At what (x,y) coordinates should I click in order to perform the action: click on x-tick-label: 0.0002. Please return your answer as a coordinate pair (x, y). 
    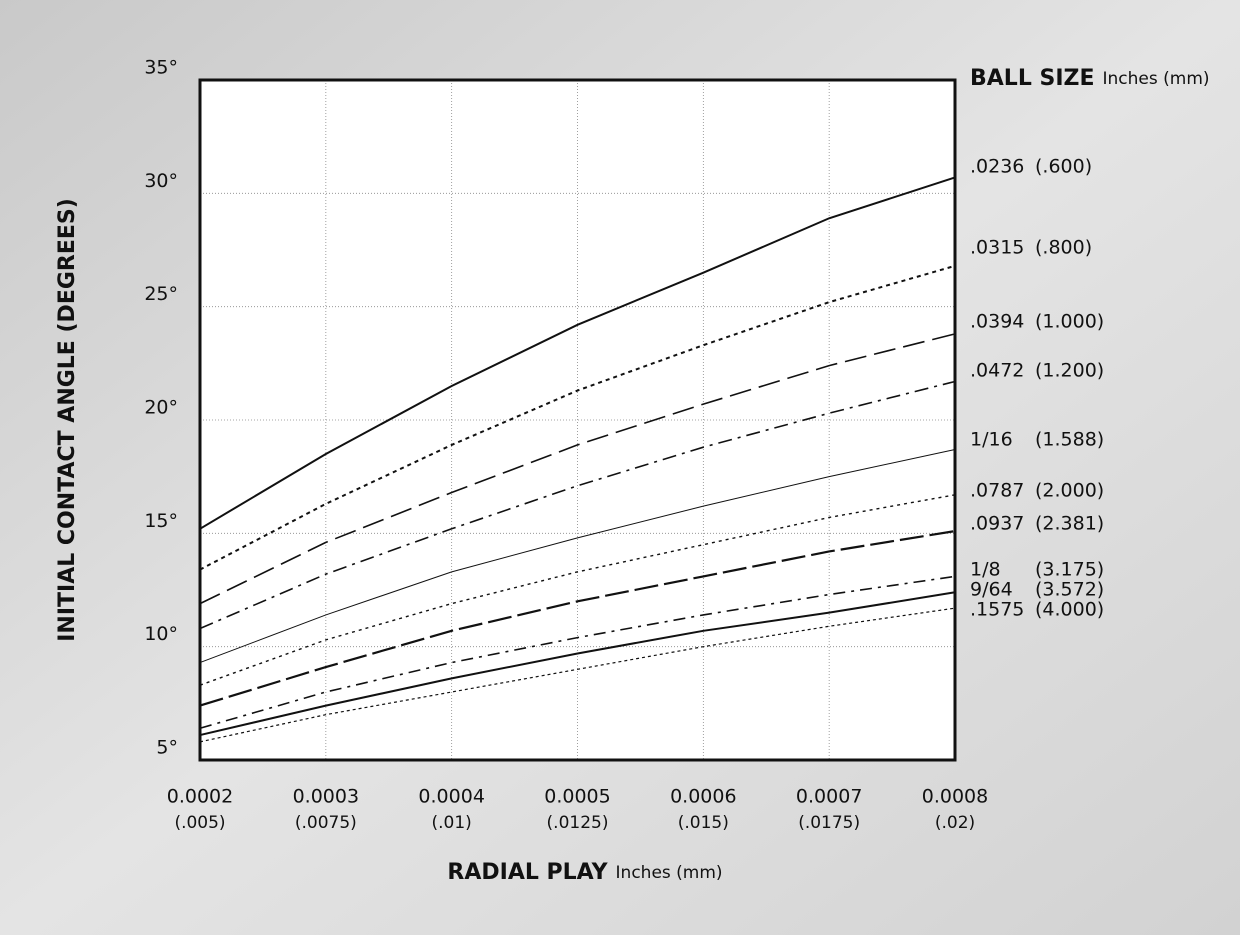
    Looking at the image, I should click on (200, 797).